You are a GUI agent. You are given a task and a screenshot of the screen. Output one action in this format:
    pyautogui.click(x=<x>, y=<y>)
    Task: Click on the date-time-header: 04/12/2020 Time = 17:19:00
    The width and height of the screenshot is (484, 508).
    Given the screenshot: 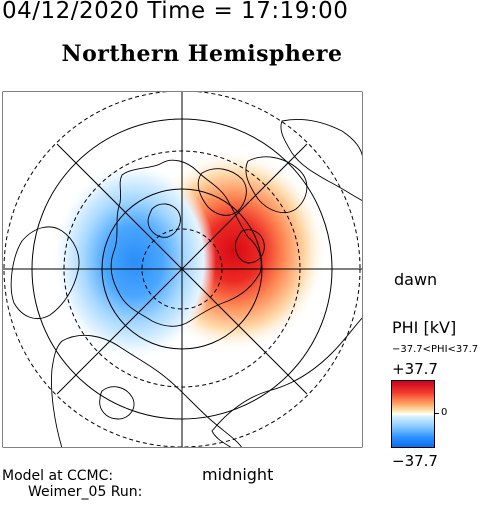 What is the action you would take?
    pyautogui.click(x=175, y=12)
    